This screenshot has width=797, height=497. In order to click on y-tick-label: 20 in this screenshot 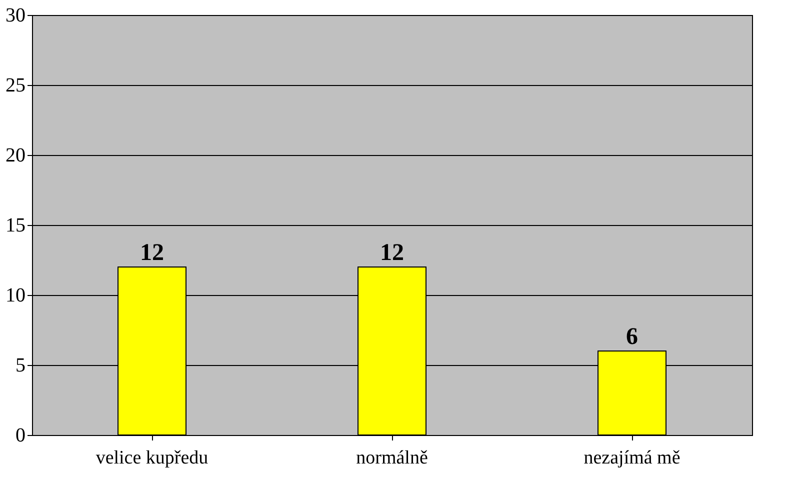, I will do `click(16, 155)`.